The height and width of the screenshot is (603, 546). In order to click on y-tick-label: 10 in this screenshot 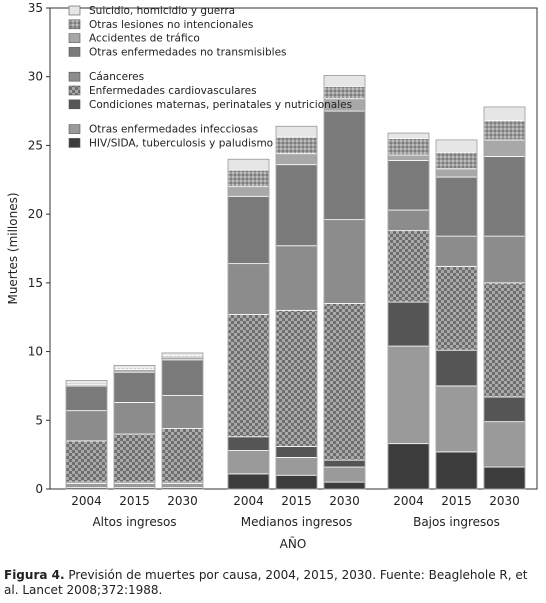, I will do `click(35, 352)`.